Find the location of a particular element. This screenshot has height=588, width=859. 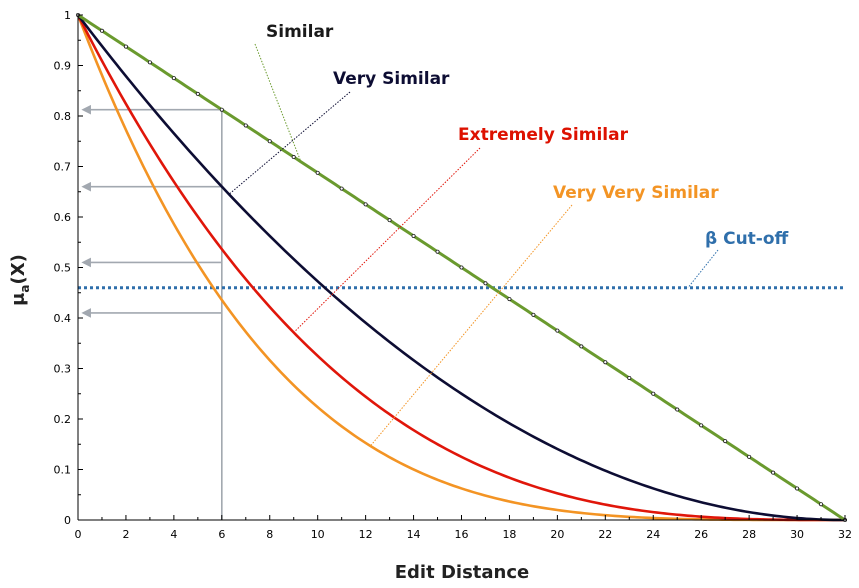

x-tick-label: 10 is located at coordinates (318, 534).